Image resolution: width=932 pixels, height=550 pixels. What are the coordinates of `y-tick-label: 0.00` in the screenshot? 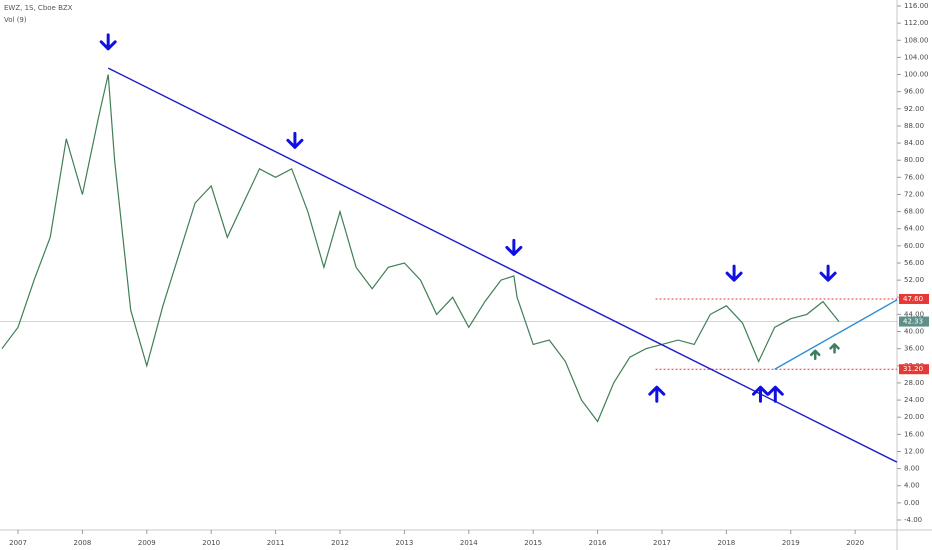 It's located at (912, 503).